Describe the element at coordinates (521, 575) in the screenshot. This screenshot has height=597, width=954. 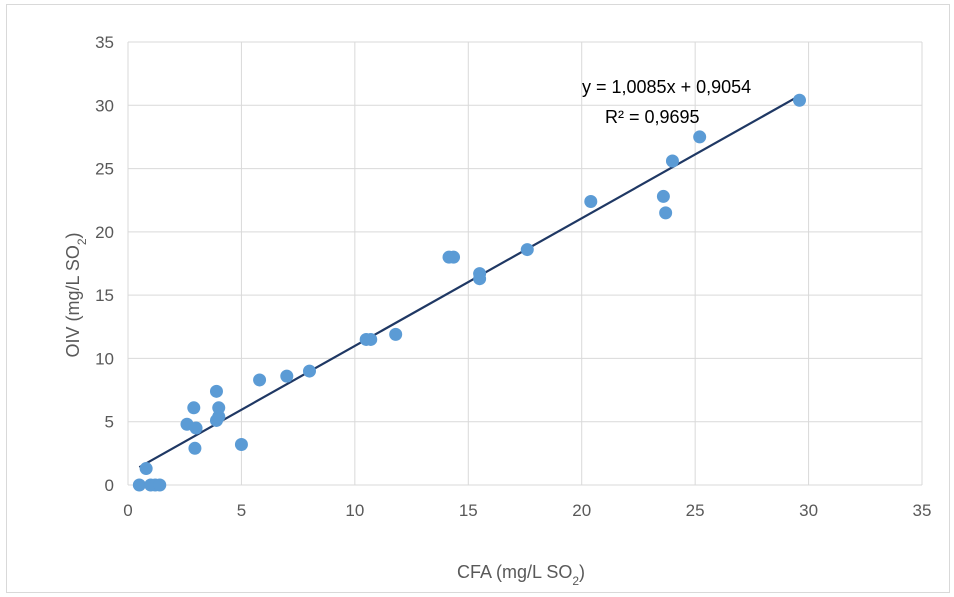
I see `x-axis-title: CFA (mg/L SO2)` at that location.